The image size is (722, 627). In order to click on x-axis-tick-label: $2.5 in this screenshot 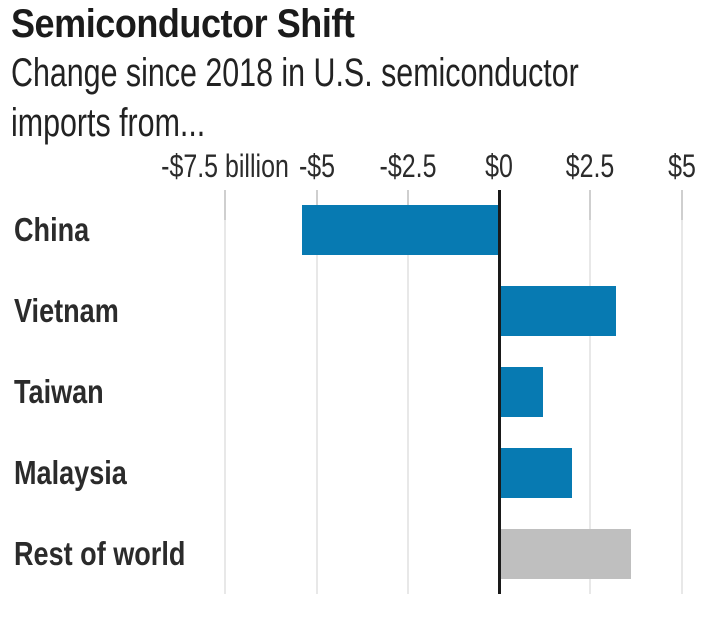, I will do `click(590, 166)`.